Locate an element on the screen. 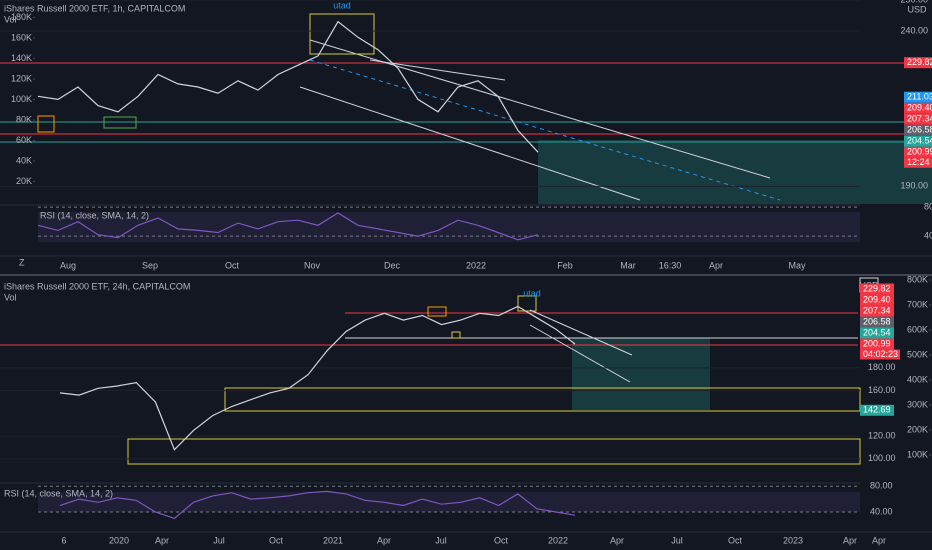  annotation: utad is located at coordinates (342, 5).